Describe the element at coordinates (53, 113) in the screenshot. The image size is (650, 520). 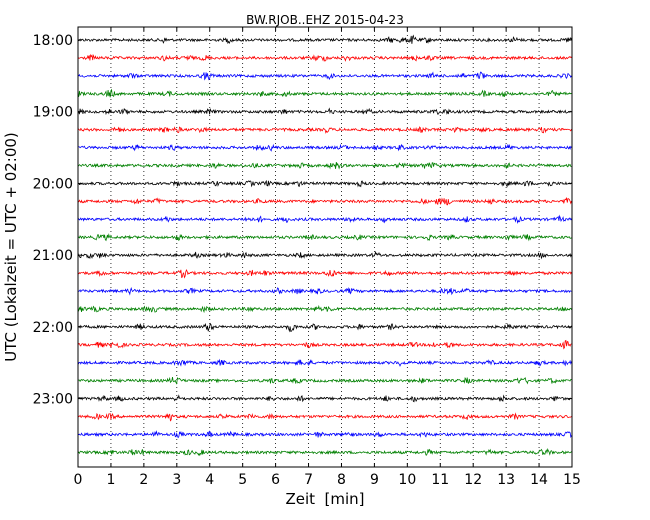
I see `y-tick-label: 19:00` at that location.